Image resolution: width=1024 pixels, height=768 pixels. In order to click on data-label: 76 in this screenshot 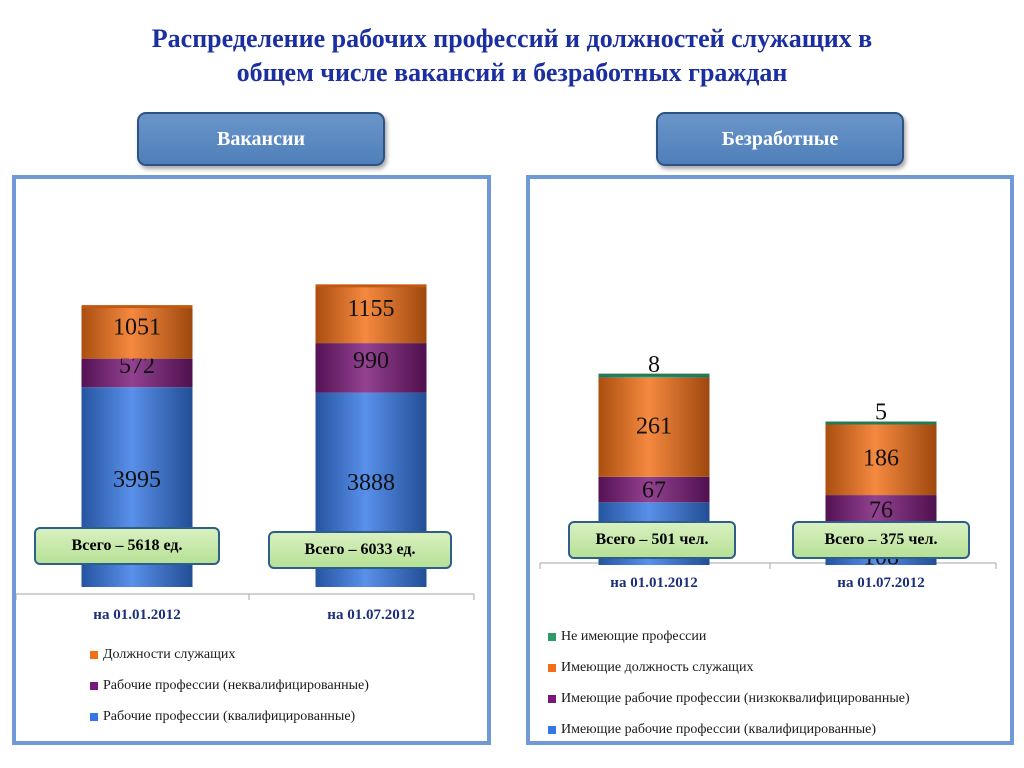, I will do `click(881, 511)`.